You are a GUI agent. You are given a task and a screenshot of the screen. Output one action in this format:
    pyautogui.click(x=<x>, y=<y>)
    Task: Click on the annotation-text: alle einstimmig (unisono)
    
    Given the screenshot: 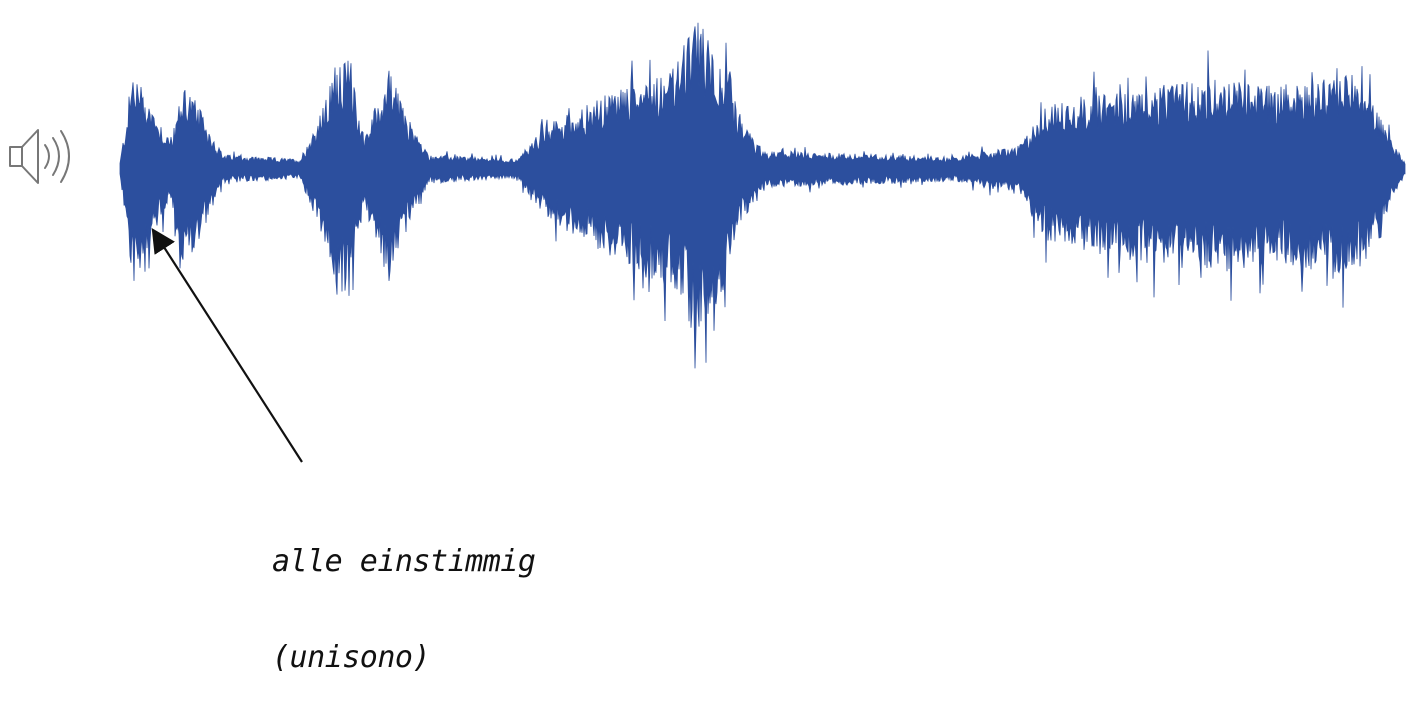 What is the action you would take?
    pyautogui.click(x=404, y=594)
    